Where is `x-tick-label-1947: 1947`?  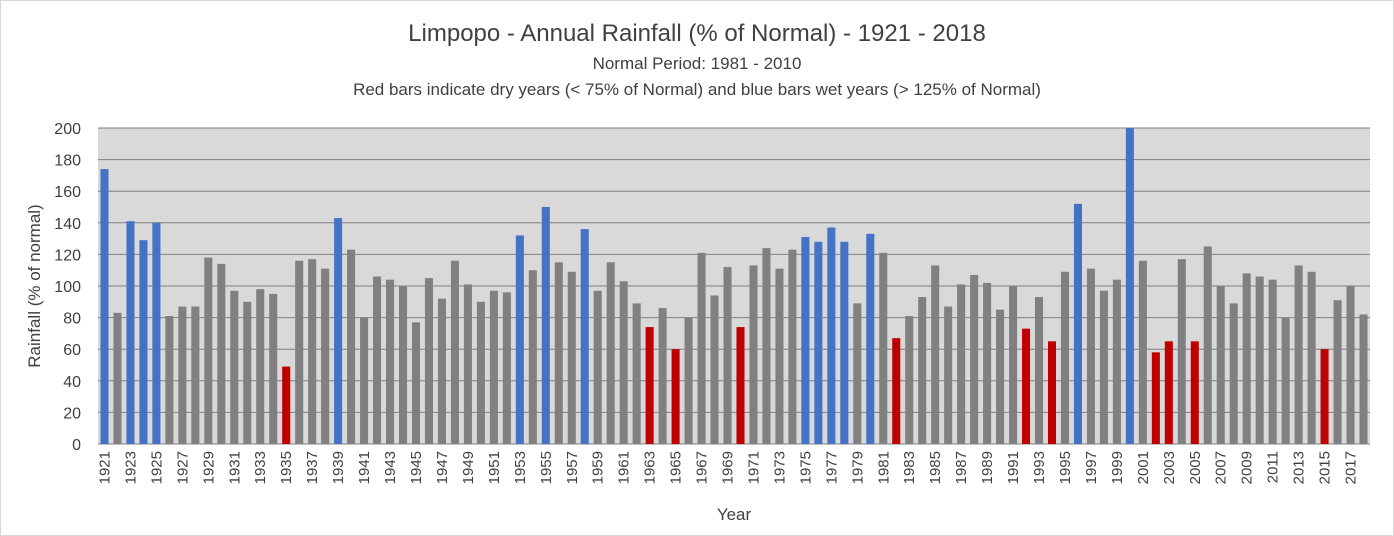
x-tick-label-1947: 1947 is located at coordinates (442, 467).